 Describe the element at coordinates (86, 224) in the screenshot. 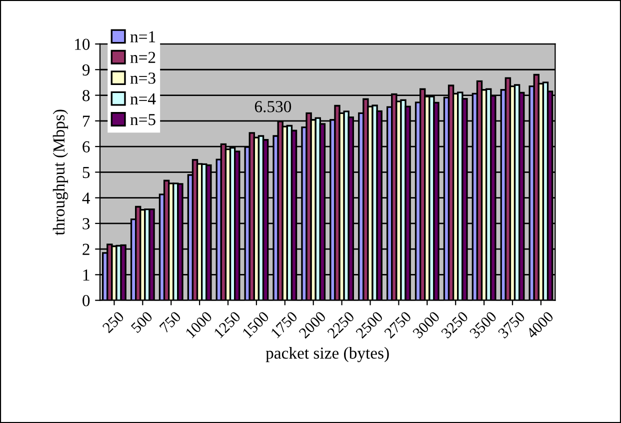

I see `y-tick-label: 3` at that location.